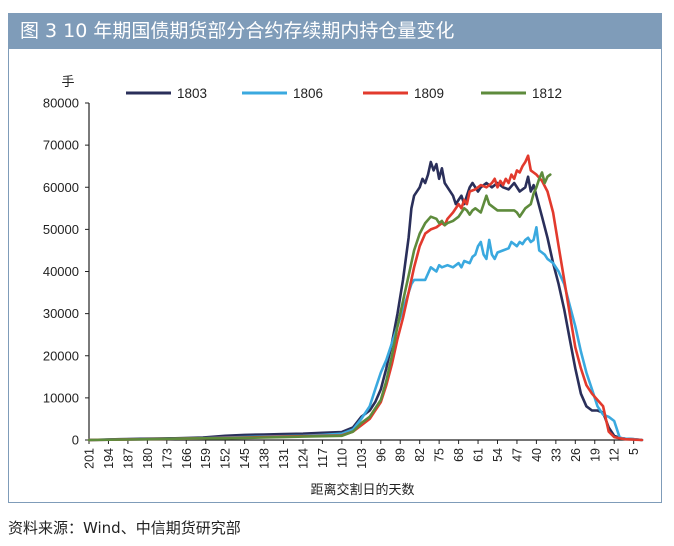  Describe the element at coordinates (335, 31) in the screenshot. I see `chart-title: 图 3 10 年期国债期货部分合约存续期内持仓量变化` at that location.